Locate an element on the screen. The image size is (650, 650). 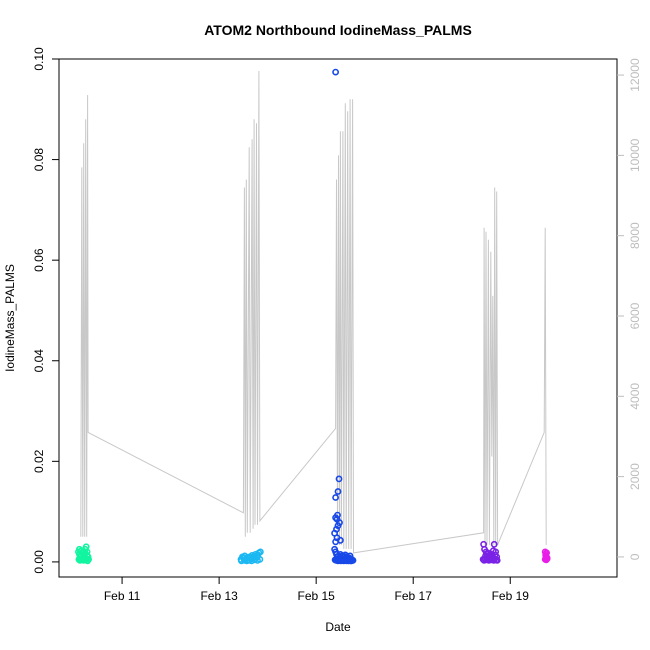
y2-axis: 0 2000 4000 6000 8000 10000 12000 is located at coordinates (629, 309).